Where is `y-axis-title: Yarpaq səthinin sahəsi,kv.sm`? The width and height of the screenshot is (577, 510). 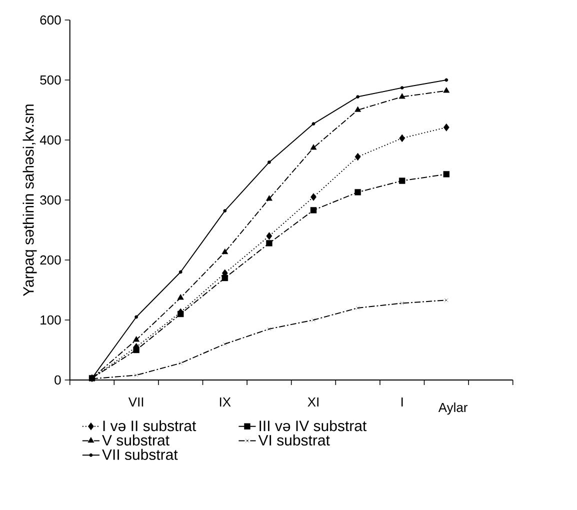 y-axis-title: Yarpaq səthinin sahəsi,kv.sm is located at coordinates (29, 200).